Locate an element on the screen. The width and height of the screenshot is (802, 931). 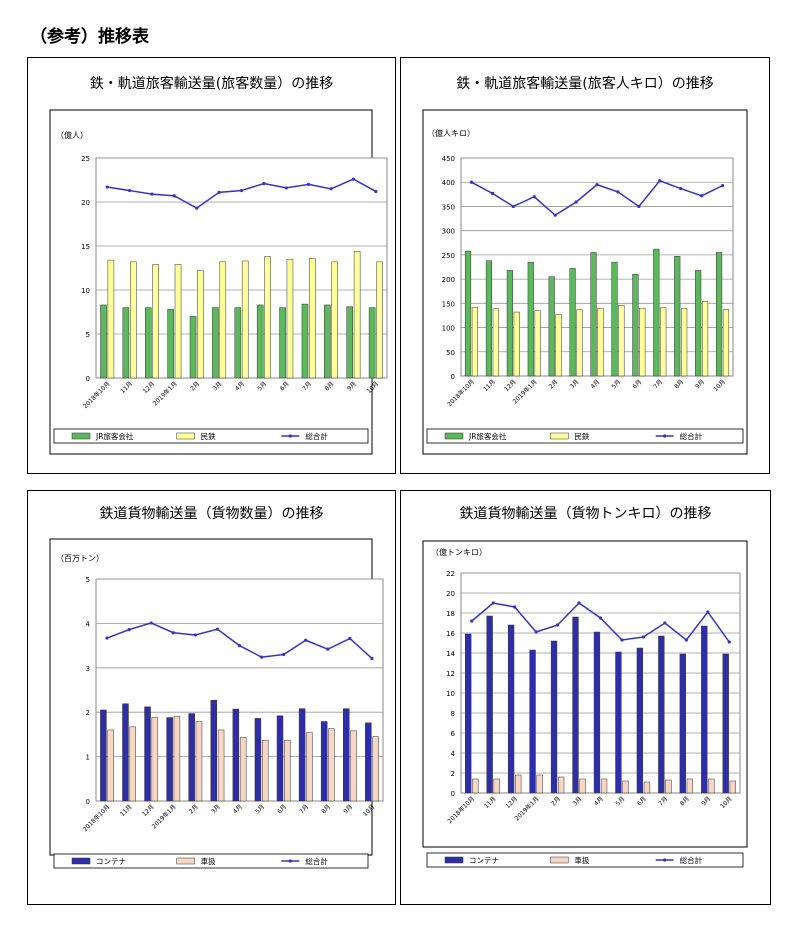
y-tick-label: 22 is located at coordinates (450, 574).